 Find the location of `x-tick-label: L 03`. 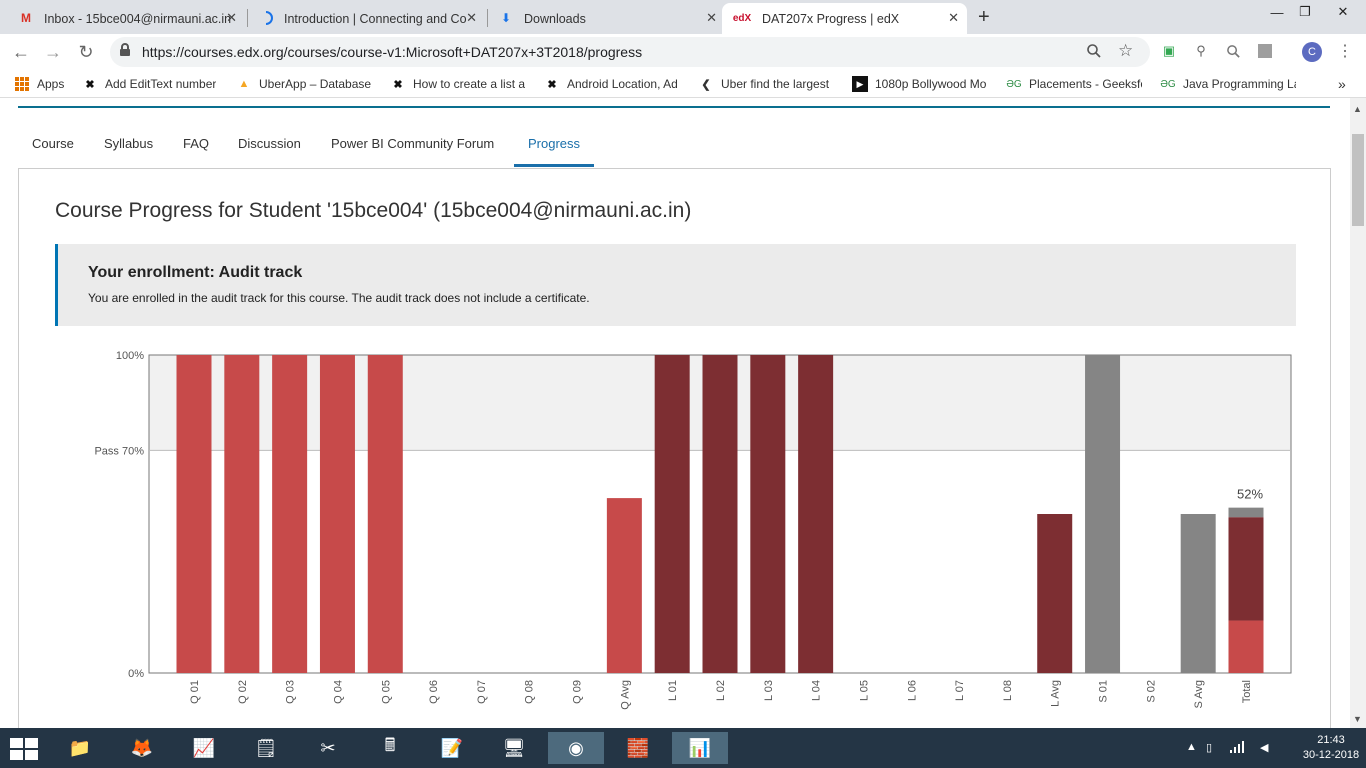

x-tick-label: L 03 is located at coordinates (769, 690).